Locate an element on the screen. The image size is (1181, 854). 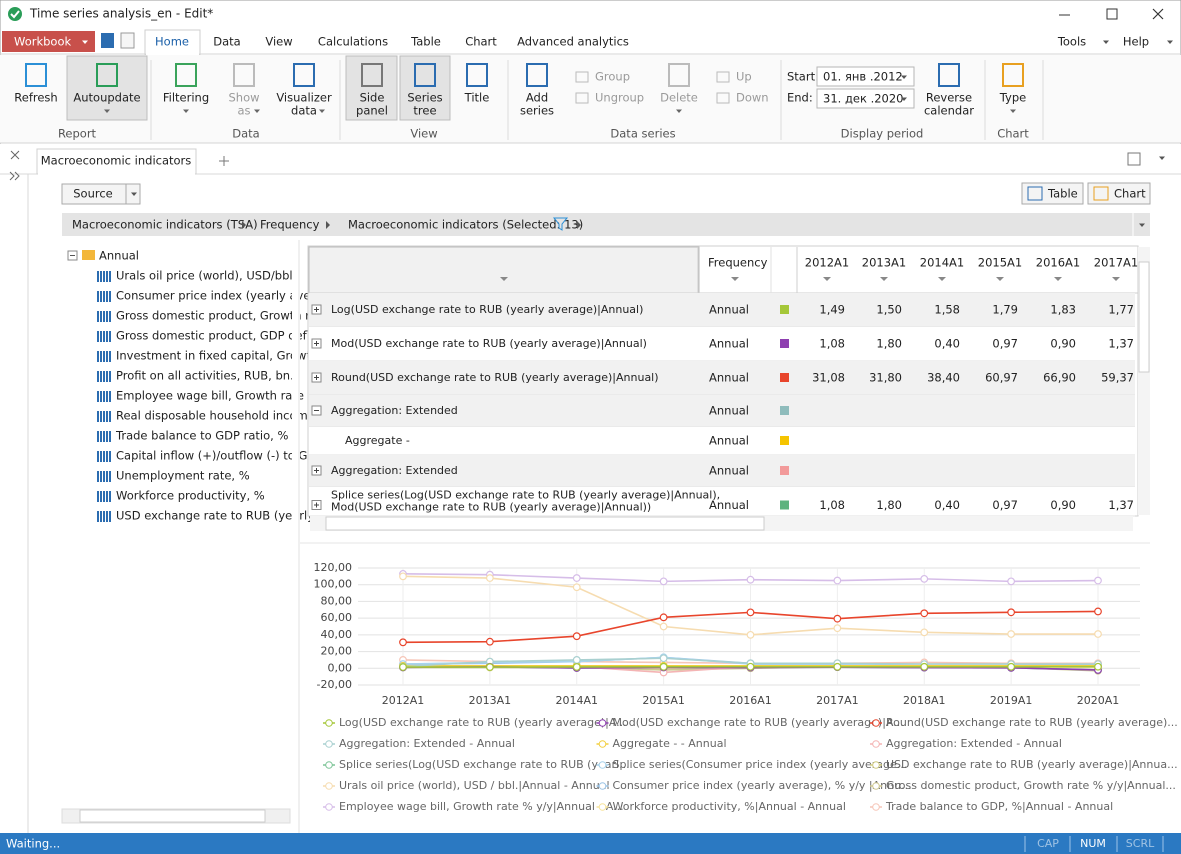
ribbon-tab: Table is located at coordinates (425, 42).